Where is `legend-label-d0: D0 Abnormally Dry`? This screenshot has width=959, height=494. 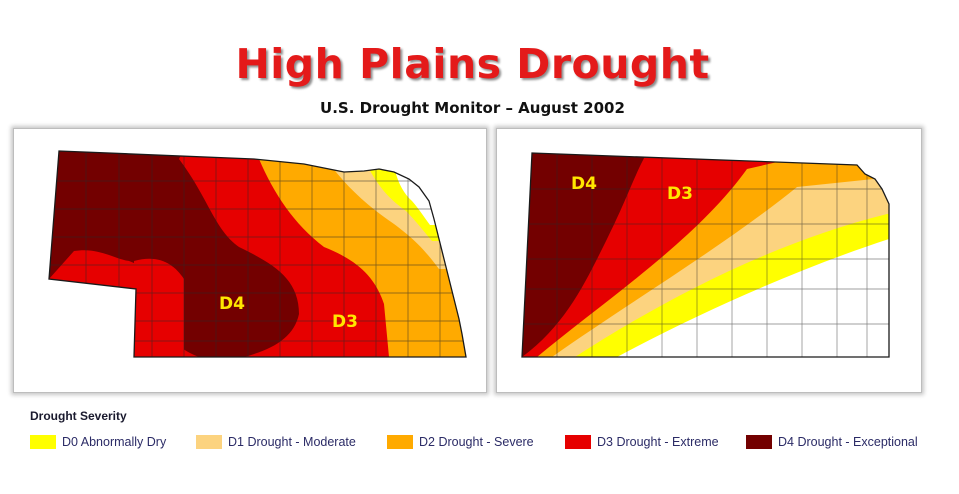
legend-label-d0: D0 Abnormally Dry is located at coordinates (114, 442).